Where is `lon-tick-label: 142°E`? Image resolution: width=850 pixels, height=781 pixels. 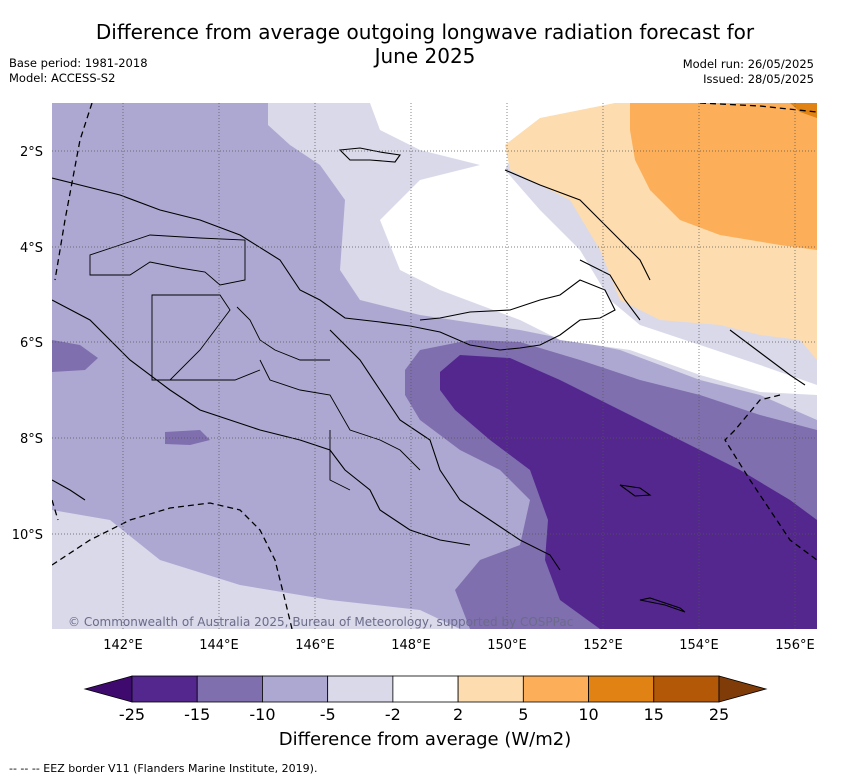 lon-tick-label: 142°E is located at coordinates (123, 645).